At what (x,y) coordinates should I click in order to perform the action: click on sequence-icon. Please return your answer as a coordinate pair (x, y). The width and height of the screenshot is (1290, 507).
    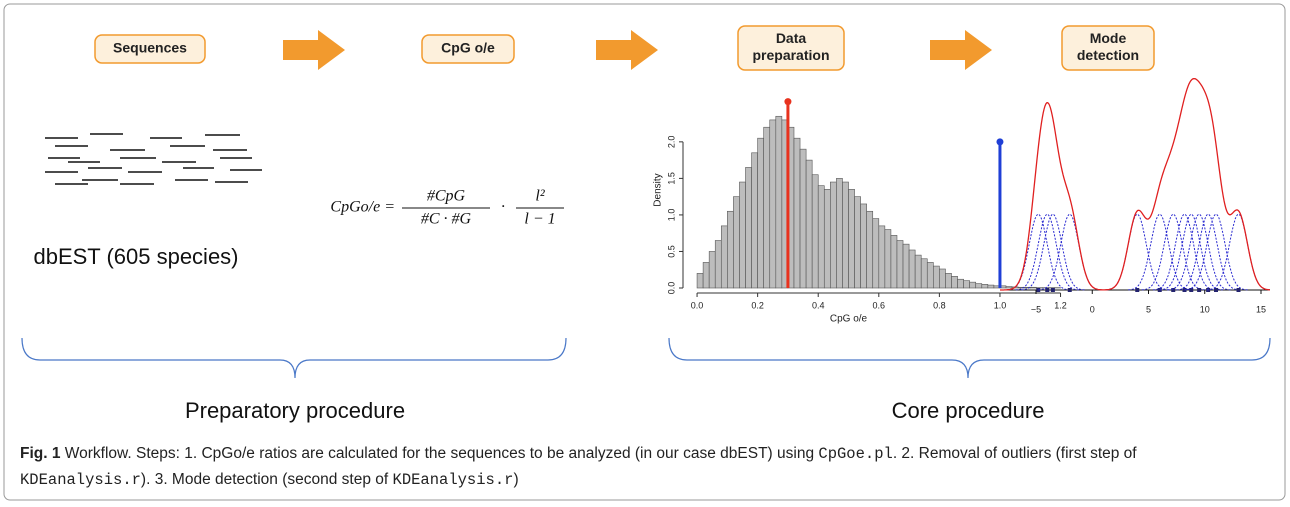
    Looking at the image, I should click on (153, 159).